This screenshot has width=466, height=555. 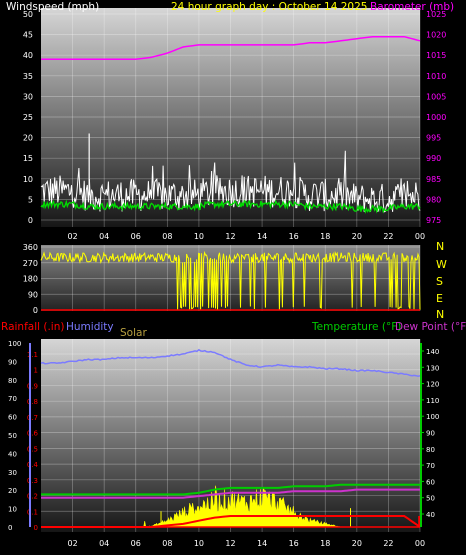 What do you see at coordinates (325, 236) in the screenshot?
I see `x-tick-label-top: 18` at bounding box center [325, 236].